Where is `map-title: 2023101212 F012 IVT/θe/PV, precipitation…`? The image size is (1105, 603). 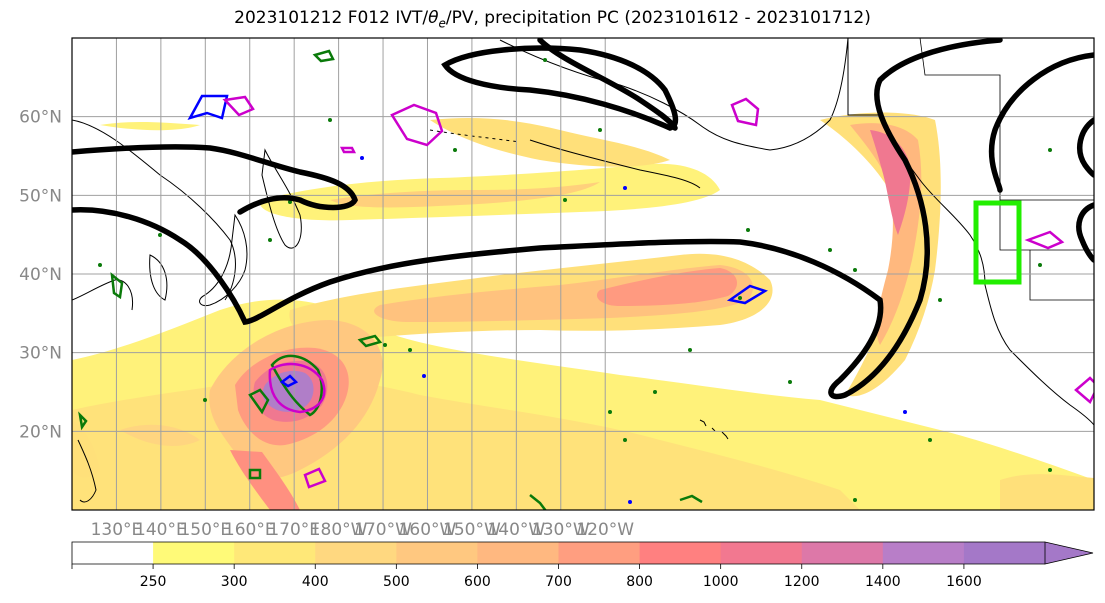 map-title: 2023101212 F012 IVT/θe/PV, precipitation… is located at coordinates (552, 19).